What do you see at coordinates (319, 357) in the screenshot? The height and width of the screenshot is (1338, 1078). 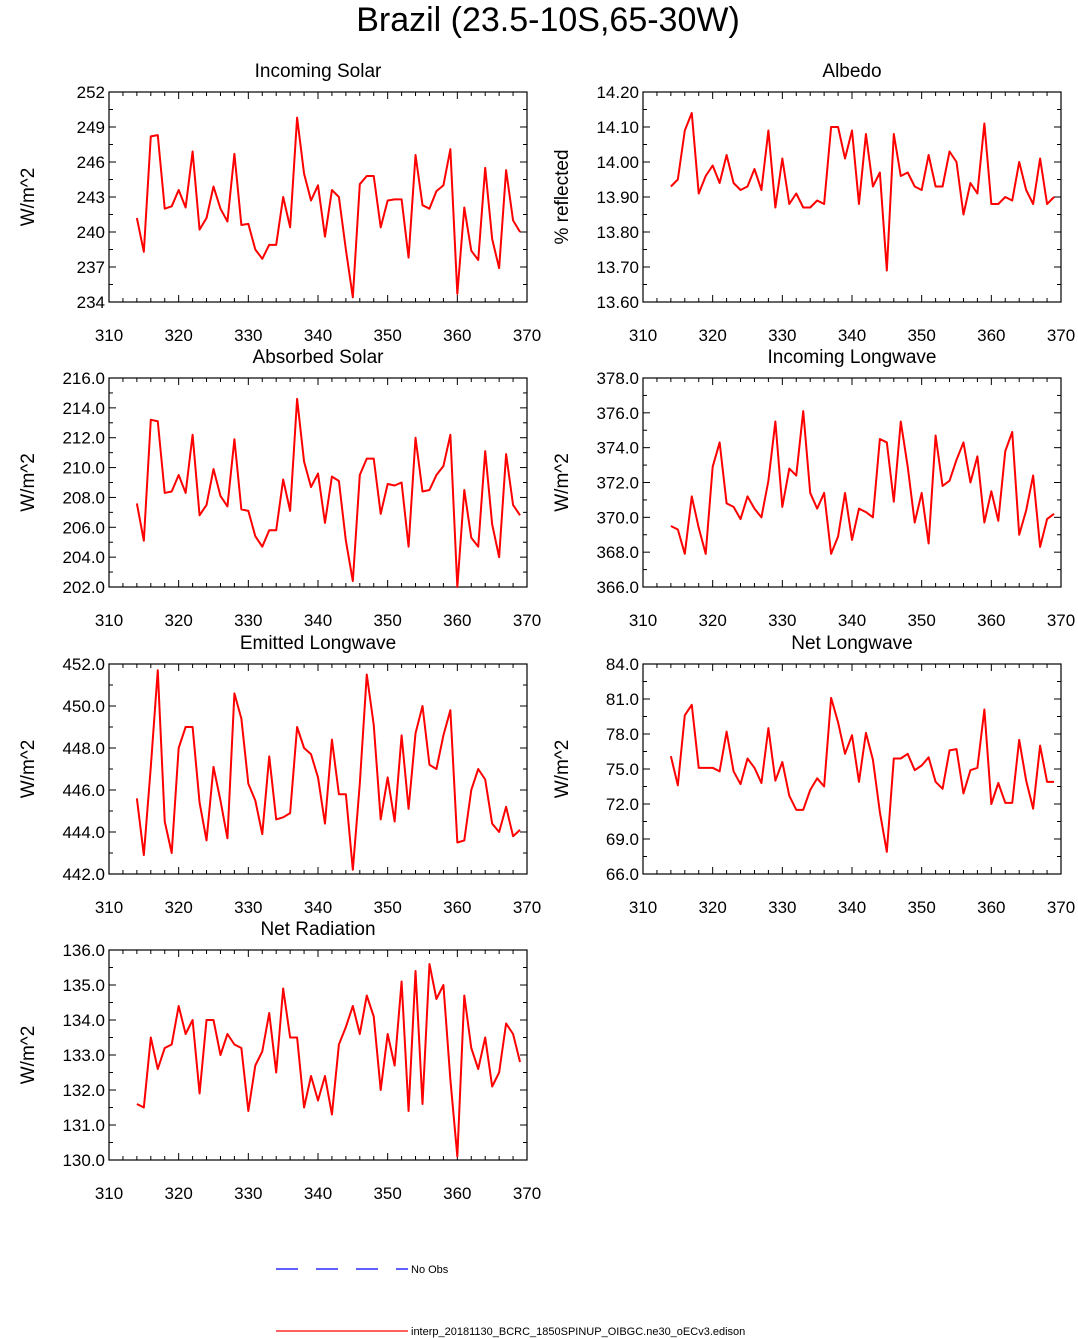 I see `panel-title-absorbed-solar: Absorbed Solar` at bounding box center [319, 357].